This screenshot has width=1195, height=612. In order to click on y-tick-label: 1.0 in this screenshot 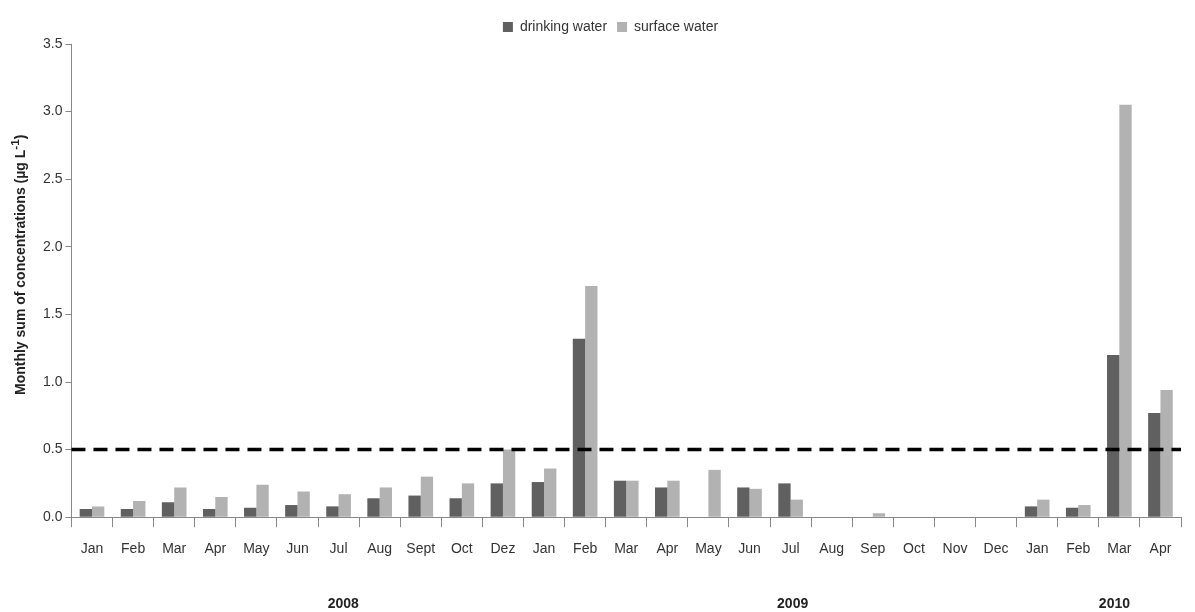, I will do `click(52, 380)`.